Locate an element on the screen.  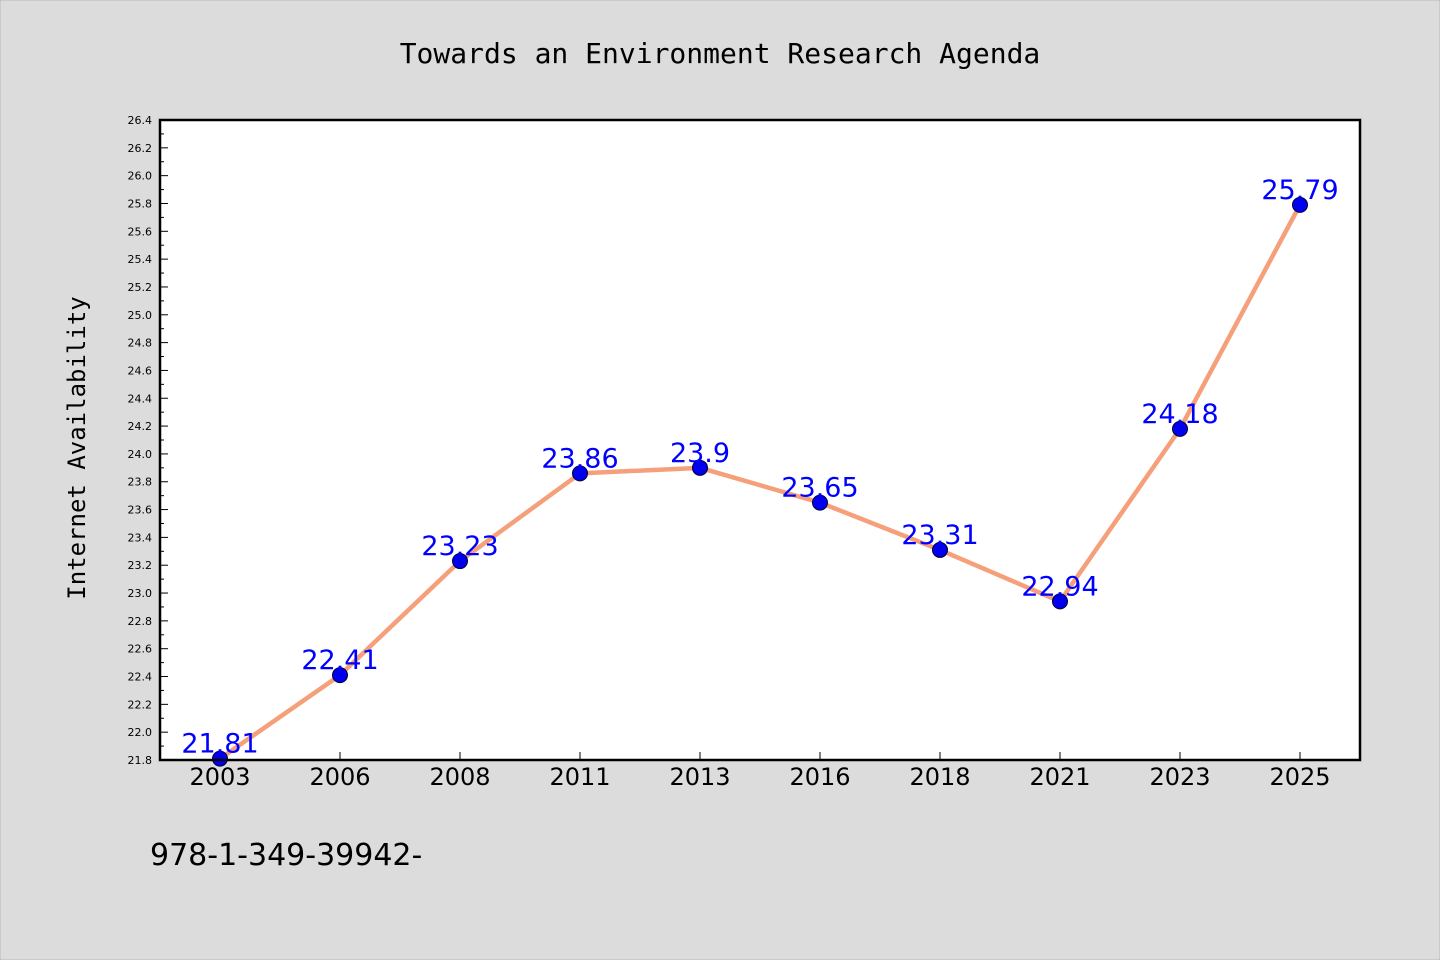
x-tick-label: 2013 is located at coordinates (699, 777).